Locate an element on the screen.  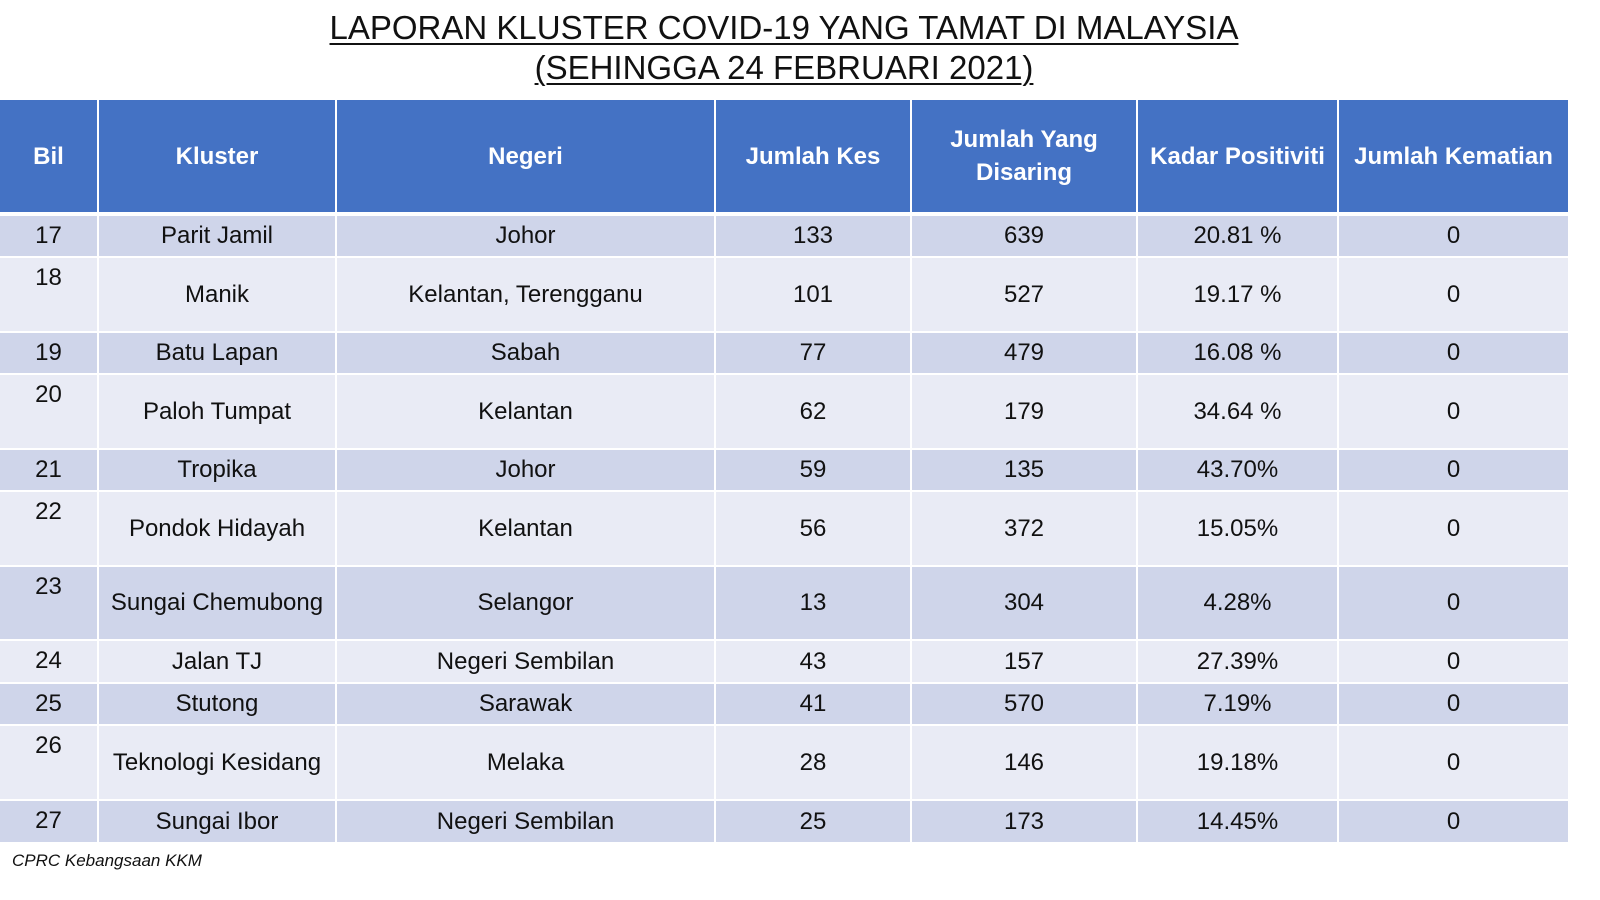
cell-kluster: Parit Jamil is located at coordinates (217, 236).